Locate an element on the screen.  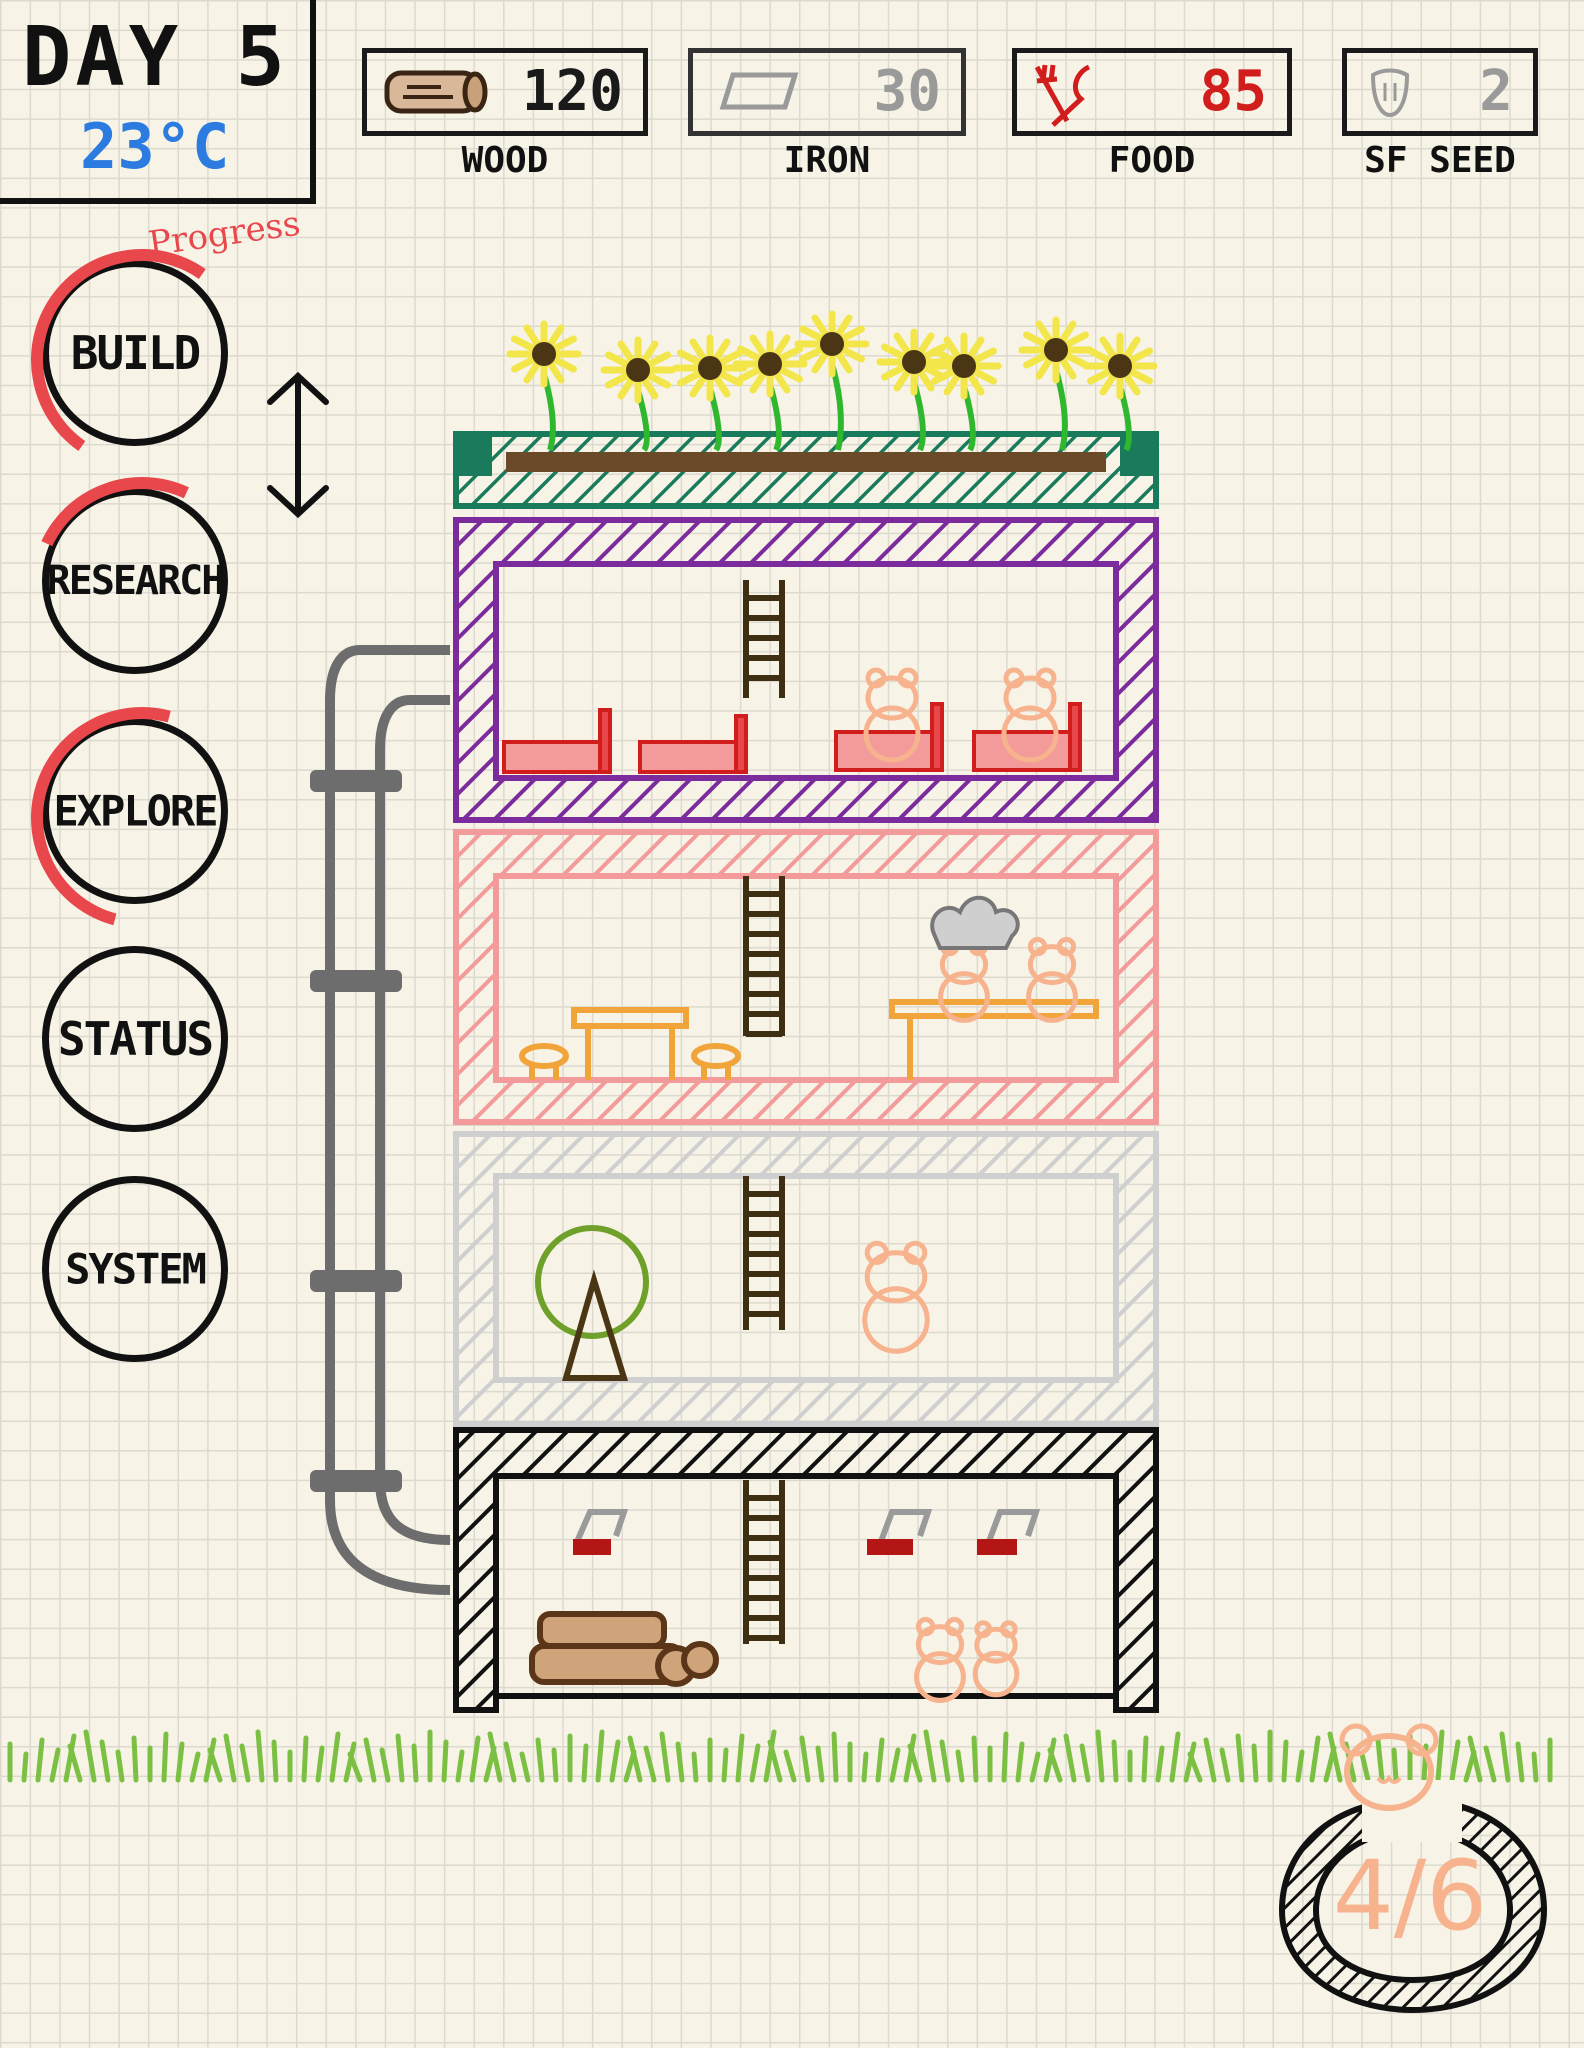
seed-icon is located at coordinates (1390, 93).